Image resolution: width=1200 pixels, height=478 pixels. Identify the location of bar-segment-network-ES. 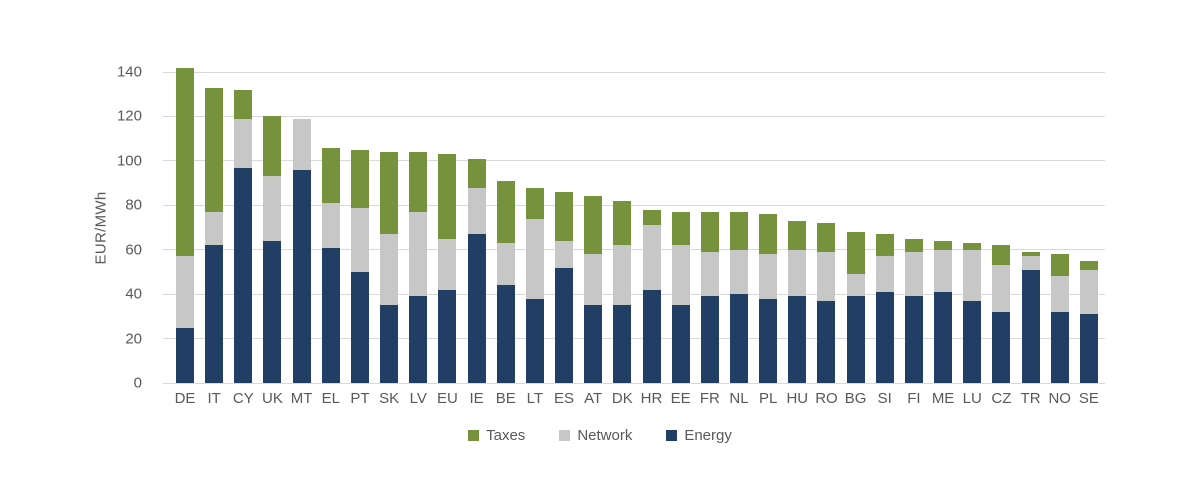
(564, 254).